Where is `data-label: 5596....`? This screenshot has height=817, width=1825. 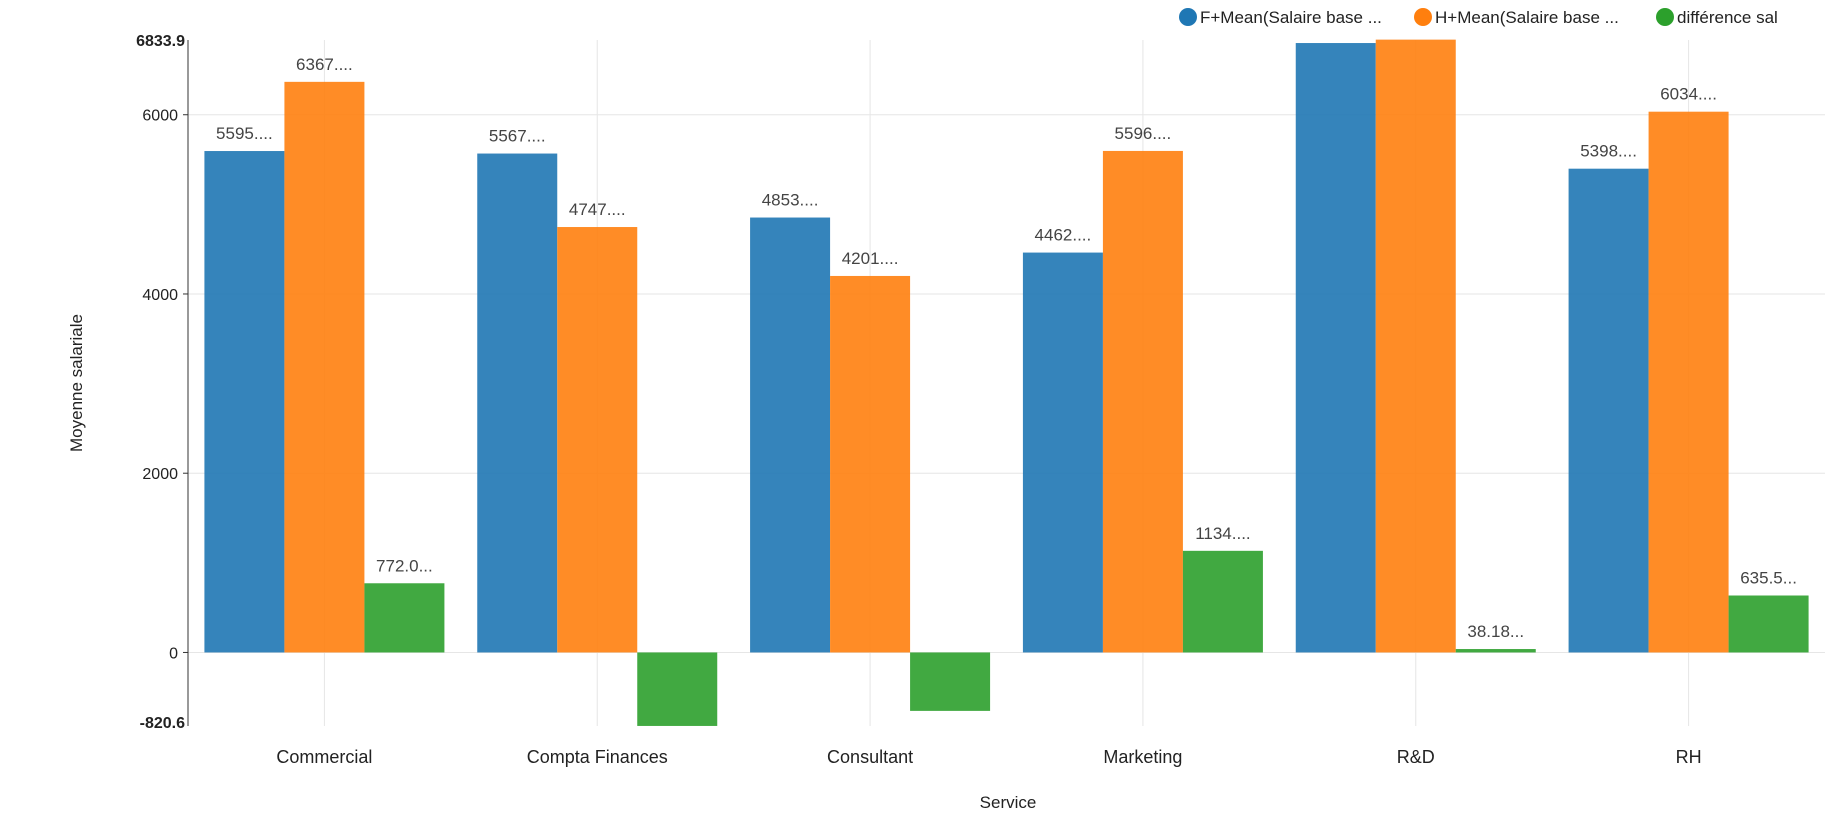 data-label: 5596.... is located at coordinates (1143, 133).